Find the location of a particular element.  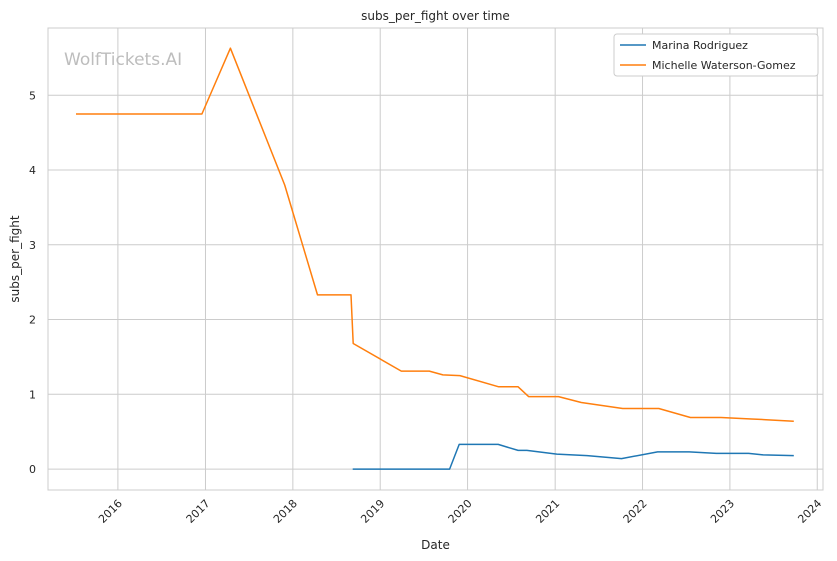

y-tick-label: 2 is located at coordinates (32, 320).